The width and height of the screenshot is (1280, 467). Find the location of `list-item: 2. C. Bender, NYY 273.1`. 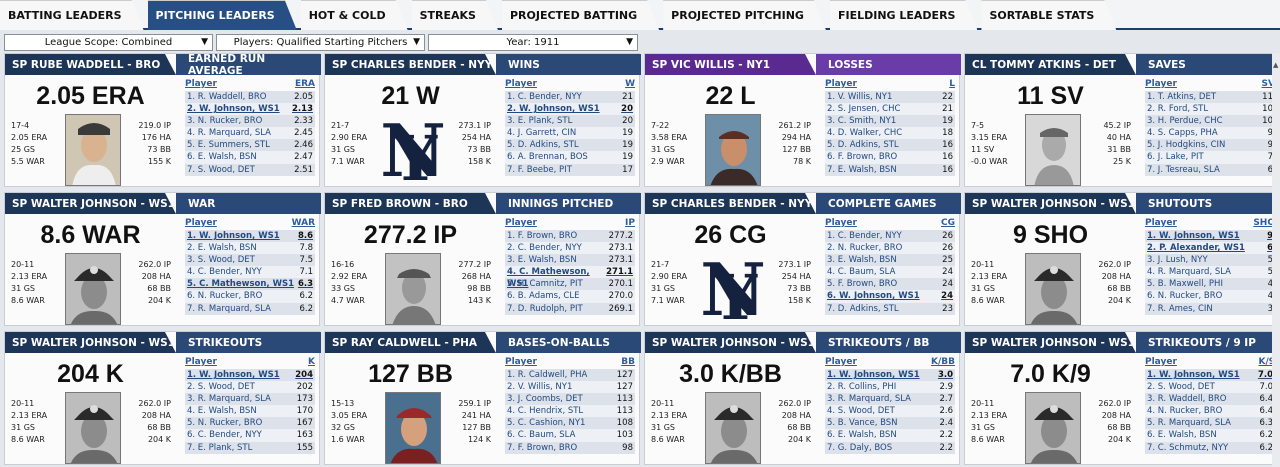

list-item: 2. C. Bender, NYY 273.1 is located at coordinates (570, 248).